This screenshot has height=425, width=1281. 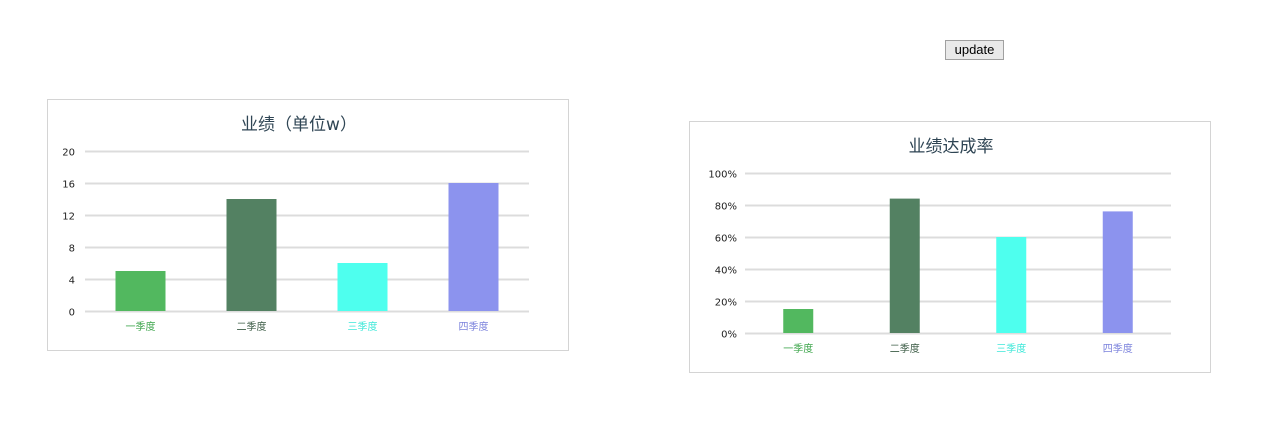 What do you see at coordinates (722, 175) in the screenshot?
I see `y-tick-label: 100%` at bounding box center [722, 175].